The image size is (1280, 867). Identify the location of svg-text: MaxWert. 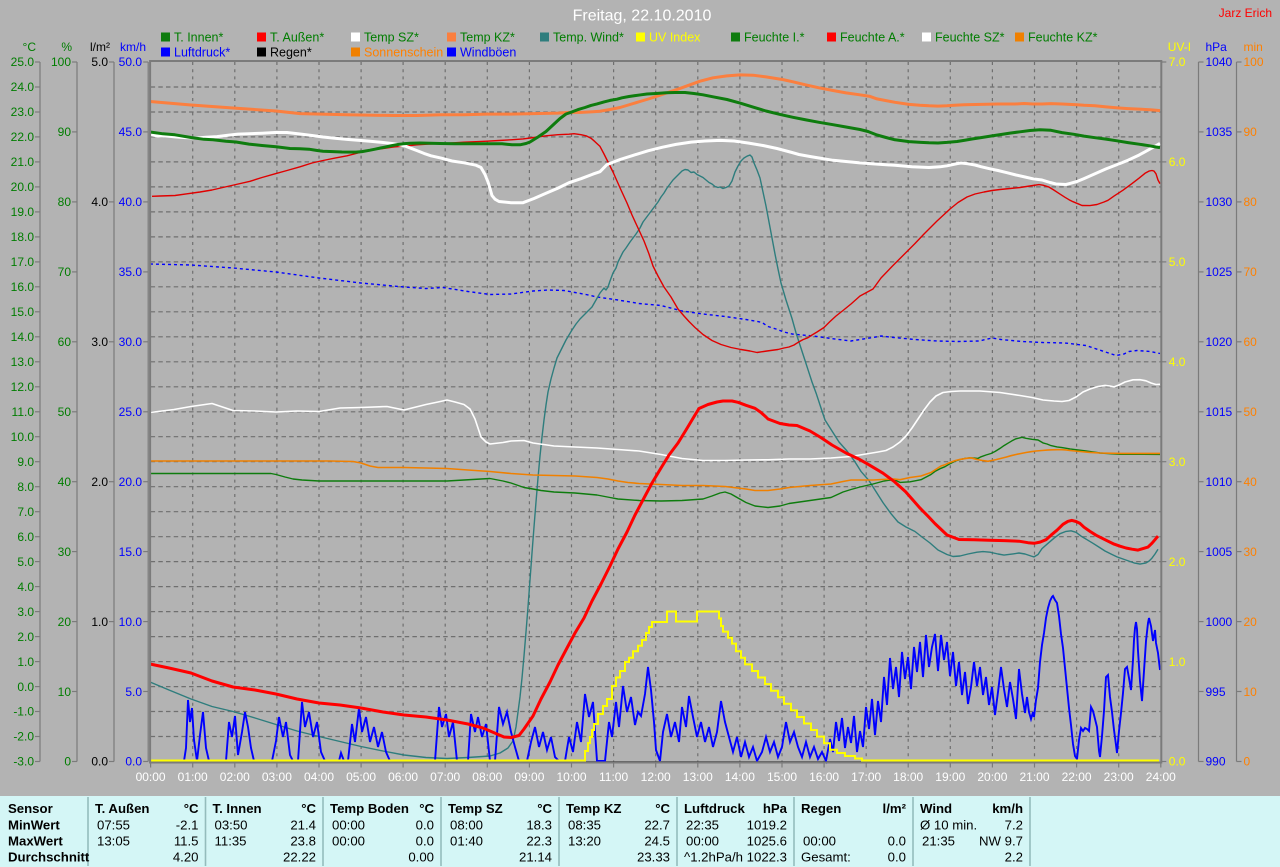
(35, 841).